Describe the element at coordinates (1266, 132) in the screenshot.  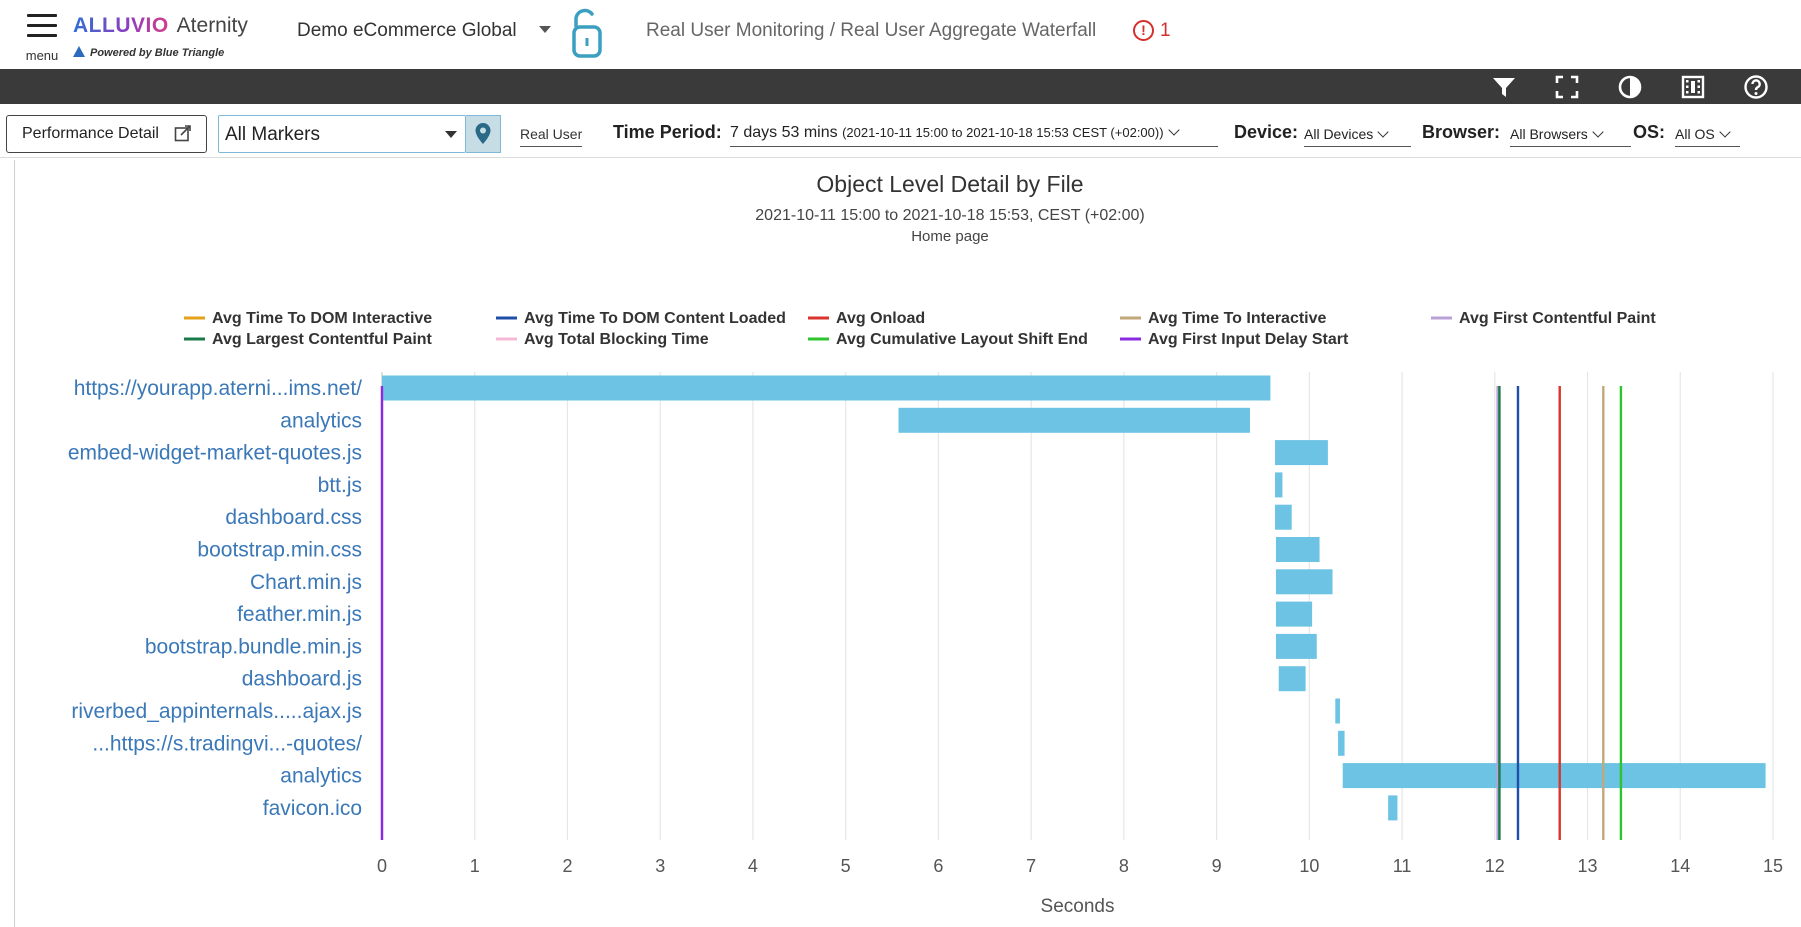
I see `device-label: Device:` at that location.